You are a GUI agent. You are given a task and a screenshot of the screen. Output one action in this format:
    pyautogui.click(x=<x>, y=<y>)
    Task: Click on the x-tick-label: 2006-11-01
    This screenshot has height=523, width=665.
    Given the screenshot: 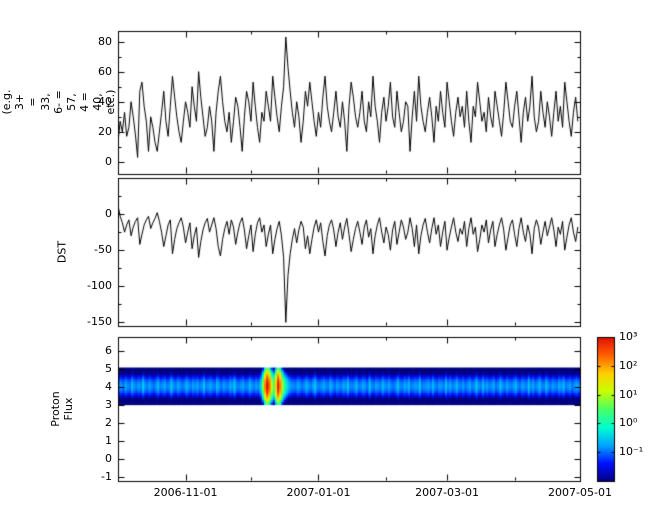 What is the action you would take?
    pyautogui.click(x=185, y=492)
    